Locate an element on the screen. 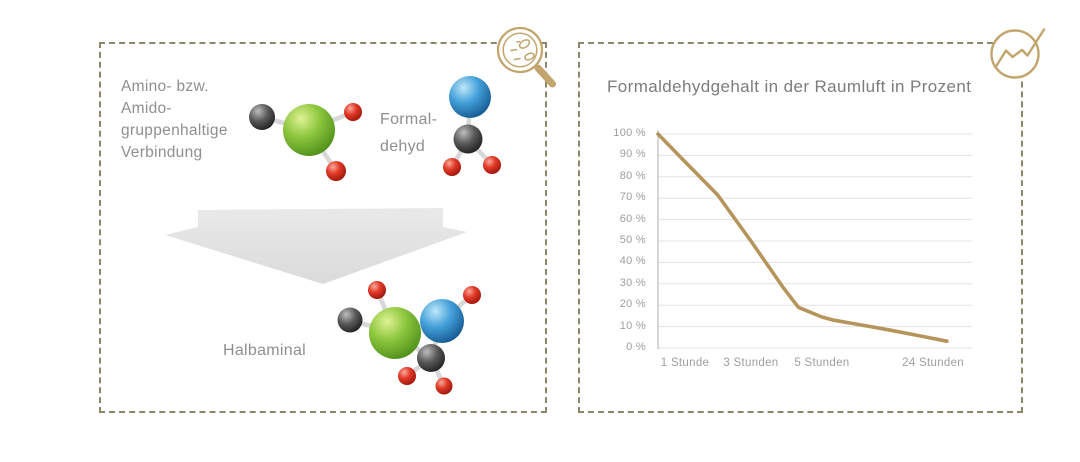 This screenshot has height=462, width=1080. product-label: Halbaminal is located at coordinates (265, 350).